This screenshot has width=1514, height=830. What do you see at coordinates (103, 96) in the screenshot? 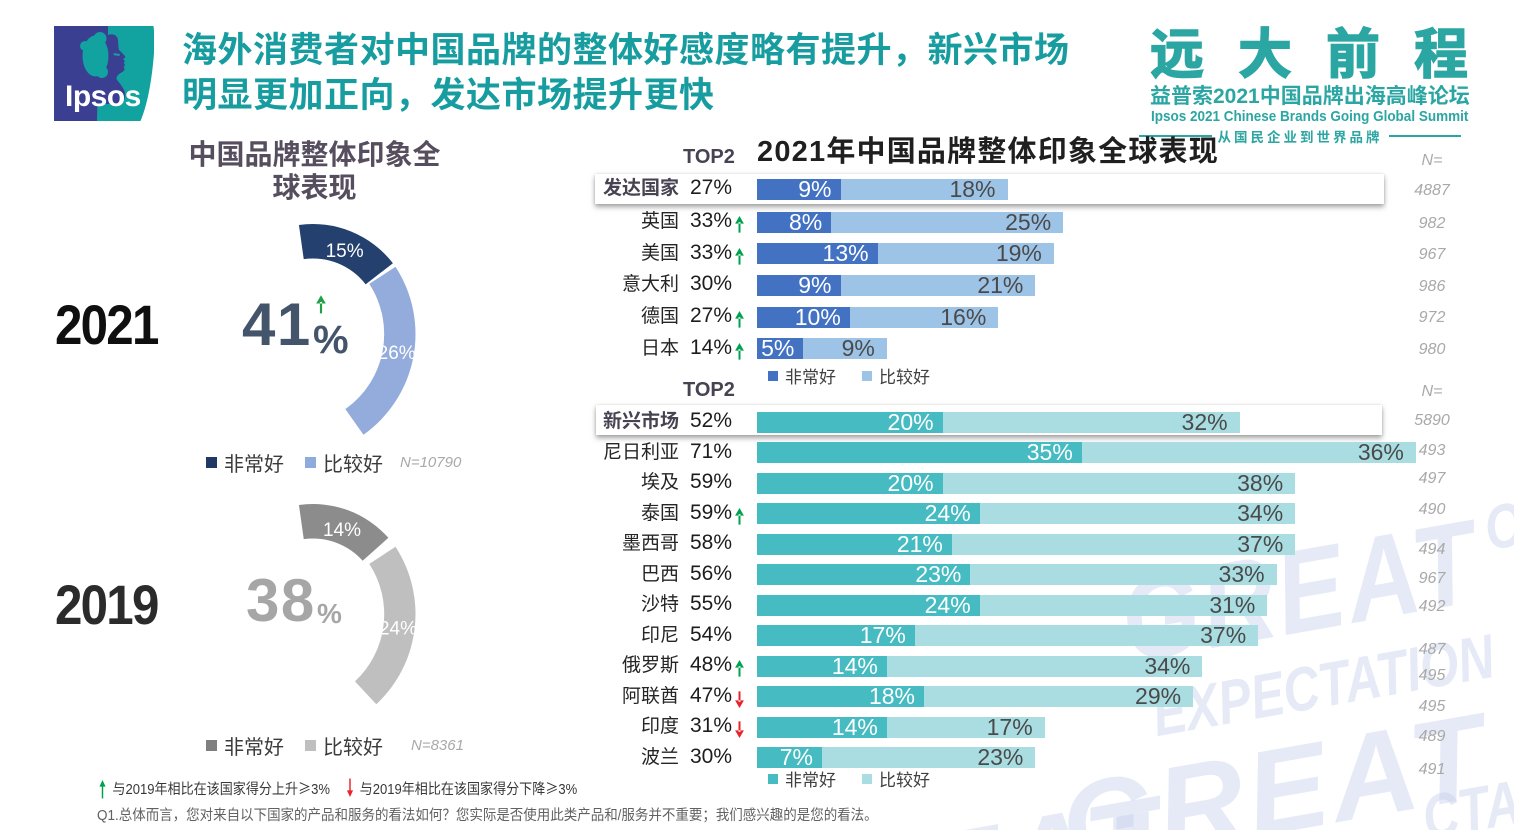
I see `svg-text: Ipsos` at bounding box center [103, 96].